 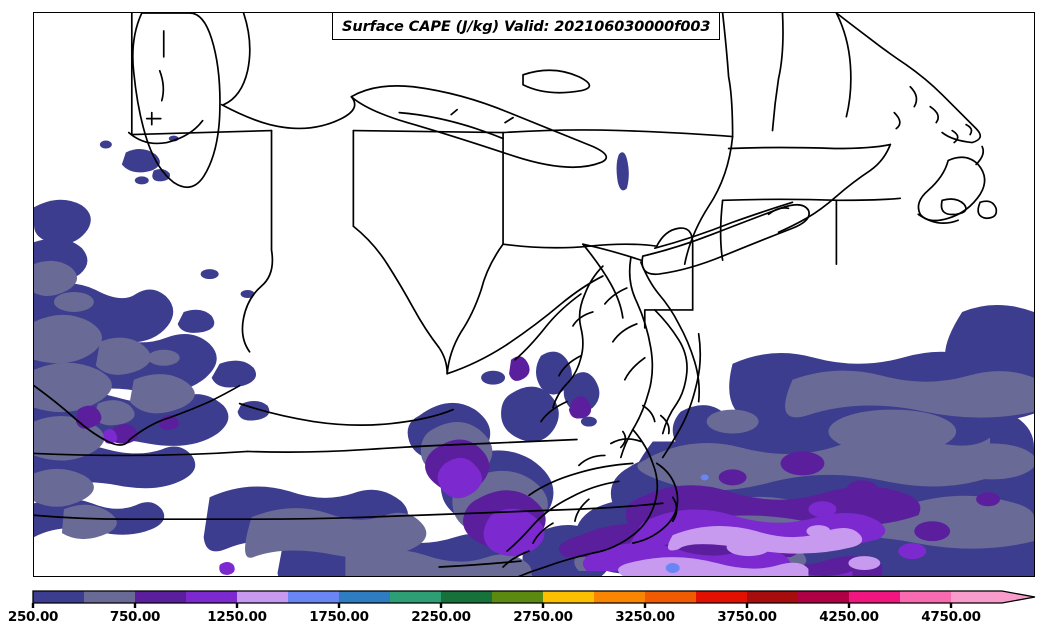 What do you see at coordinates (33, 617) in the screenshot?
I see `colorbar-tick-label: 250.00` at bounding box center [33, 617].